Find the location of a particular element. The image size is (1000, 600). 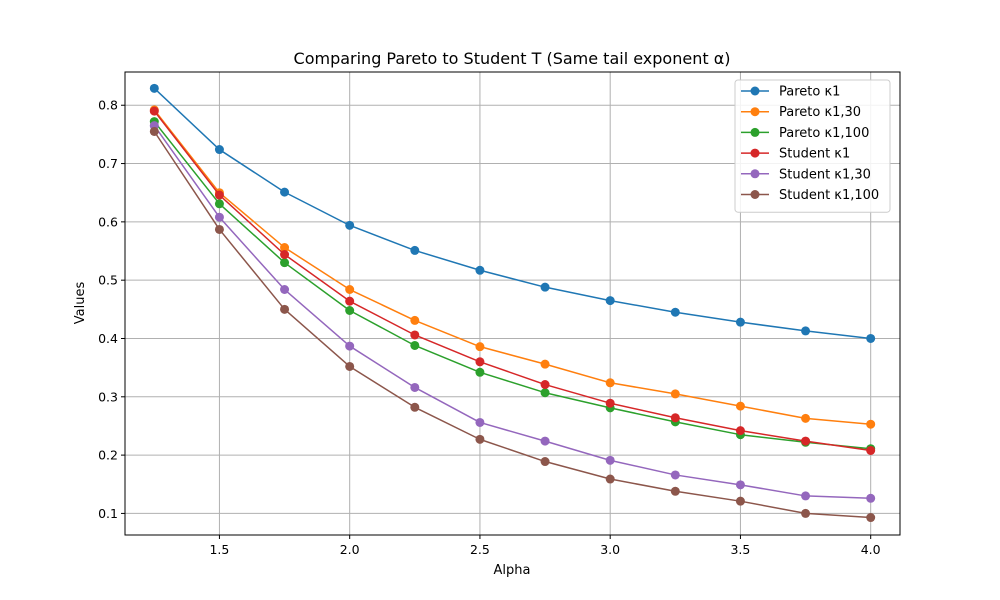

legend-item: Pareto κ1,100 is located at coordinates (805, 133).